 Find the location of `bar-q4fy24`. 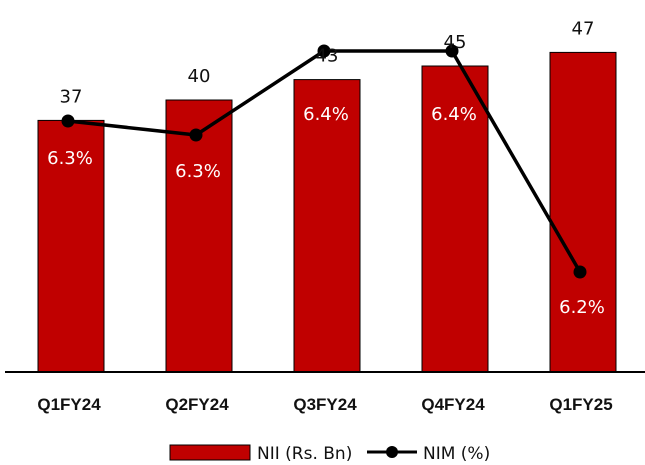

bar-q4fy24 is located at coordinates (455, 219).